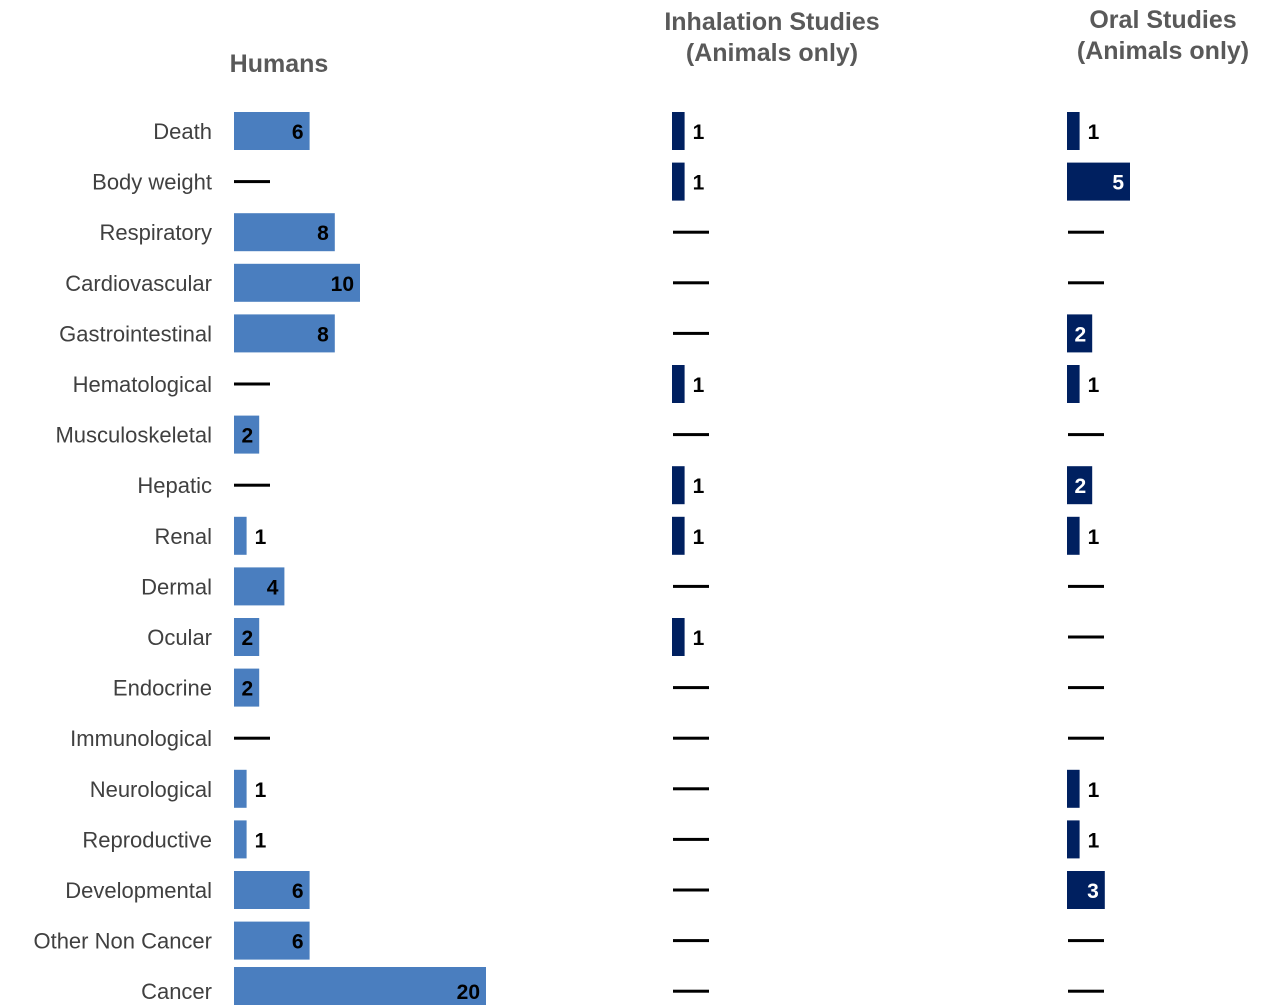 This screenshot has height=1005, width=1270. I want to click on category-label: Ocular, so click(179, 637).